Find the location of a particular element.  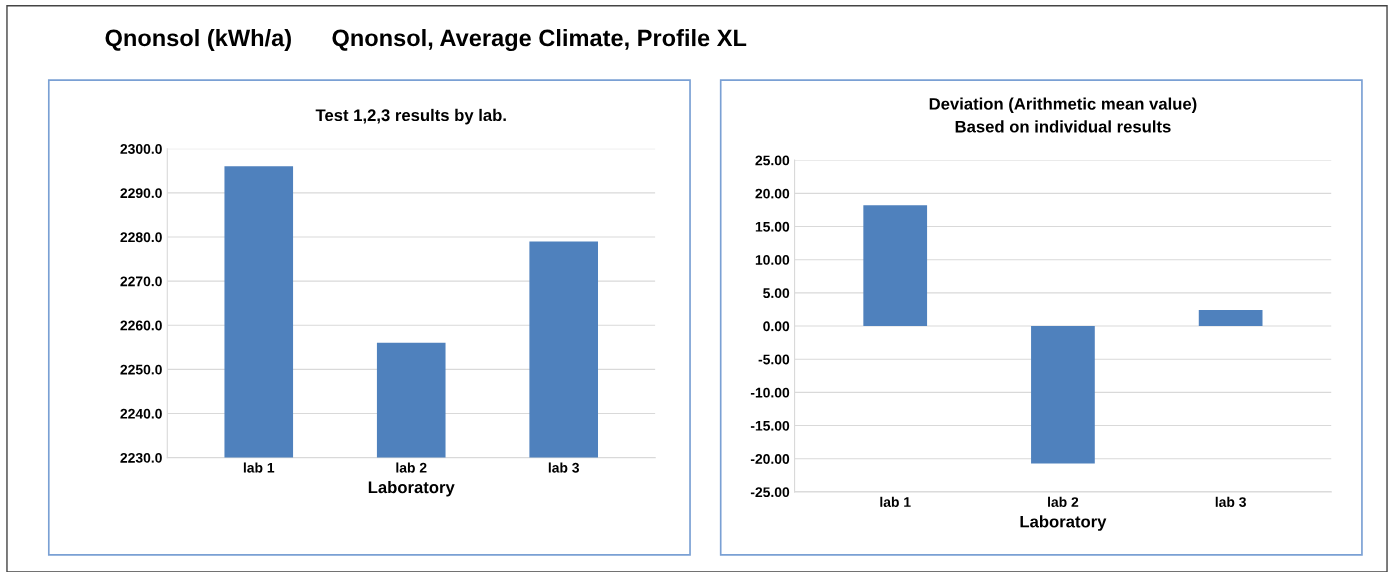

y-tick-label: 0.00 is located at coordinates (776, 326).